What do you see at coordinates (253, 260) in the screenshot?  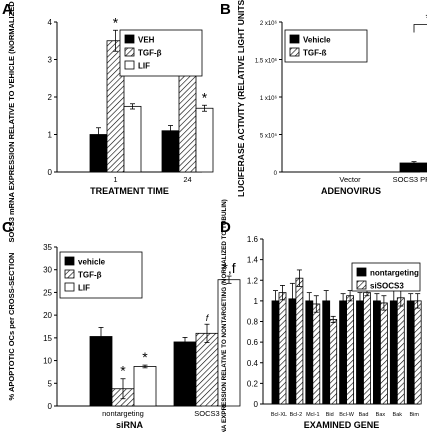 I see `y-tick-label: 1.4` at bounding box center [253, 260].